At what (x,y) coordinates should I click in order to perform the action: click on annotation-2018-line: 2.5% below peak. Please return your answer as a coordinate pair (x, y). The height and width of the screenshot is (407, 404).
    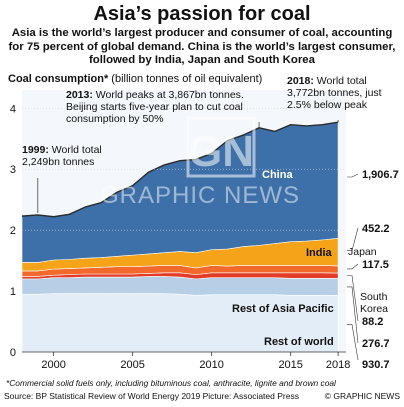
    Looking at the image, I should click on (327, 105).